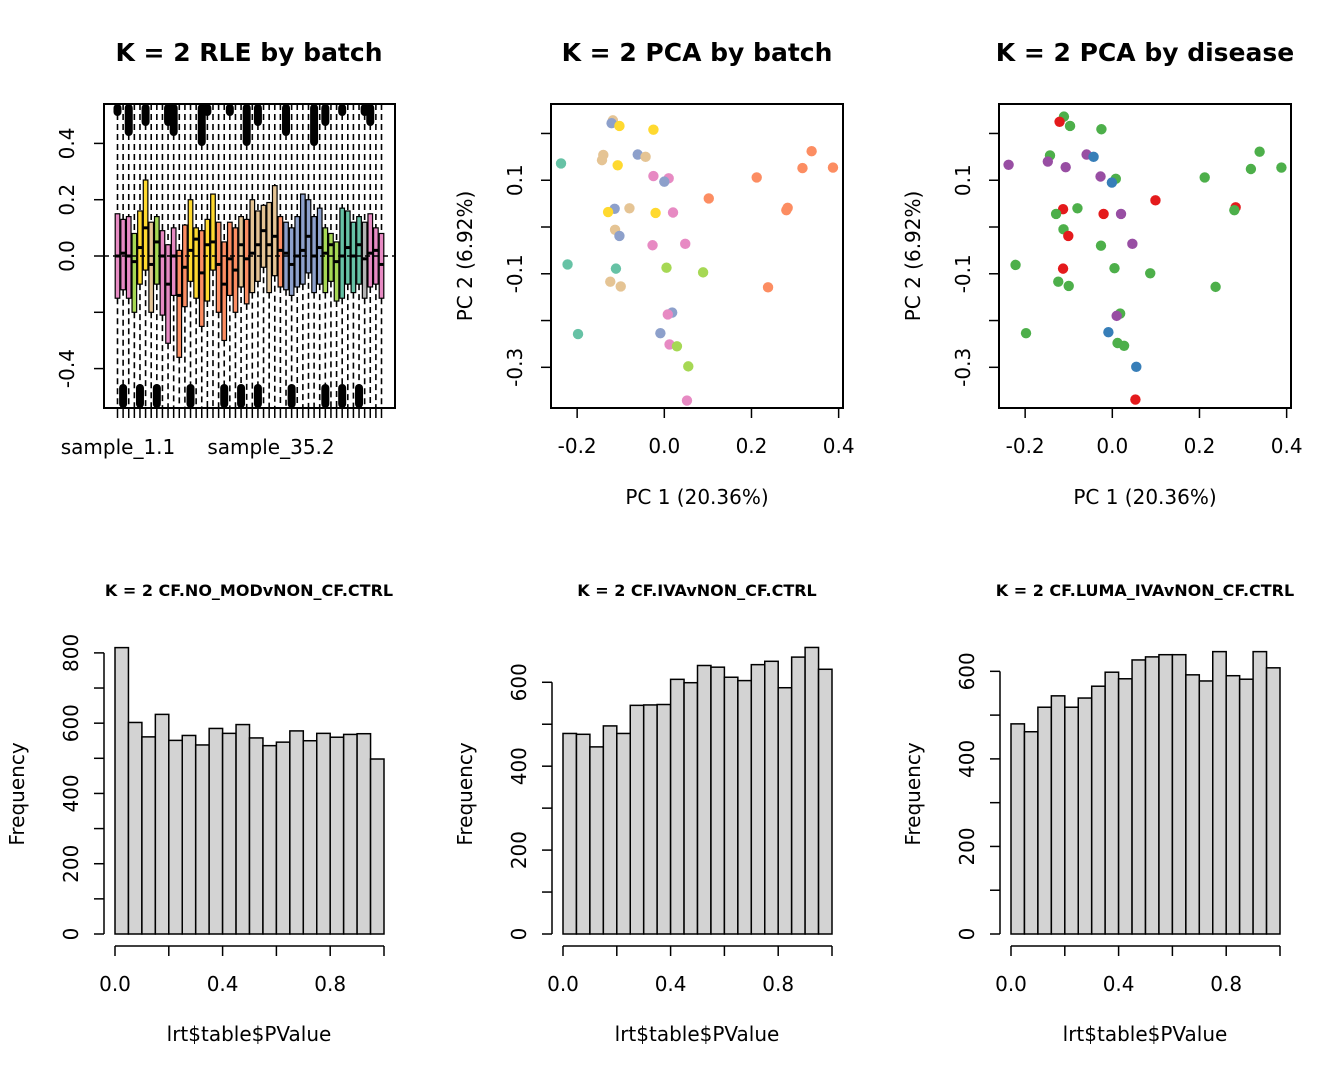 Image resolution: width=1344 pixels, height=1075 pixels. Describe the element at coordinates (249, 590) in the screenshot. I see `hist-nomod-title: K = 2 CF.NO_MODvNON_CF.CTRL` at that location.